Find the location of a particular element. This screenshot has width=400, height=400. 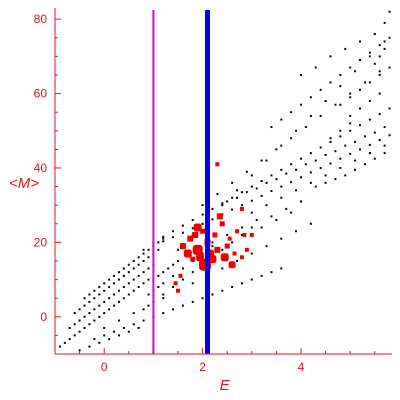

y-tick-label: 0 is located at coordinates (43, 317).